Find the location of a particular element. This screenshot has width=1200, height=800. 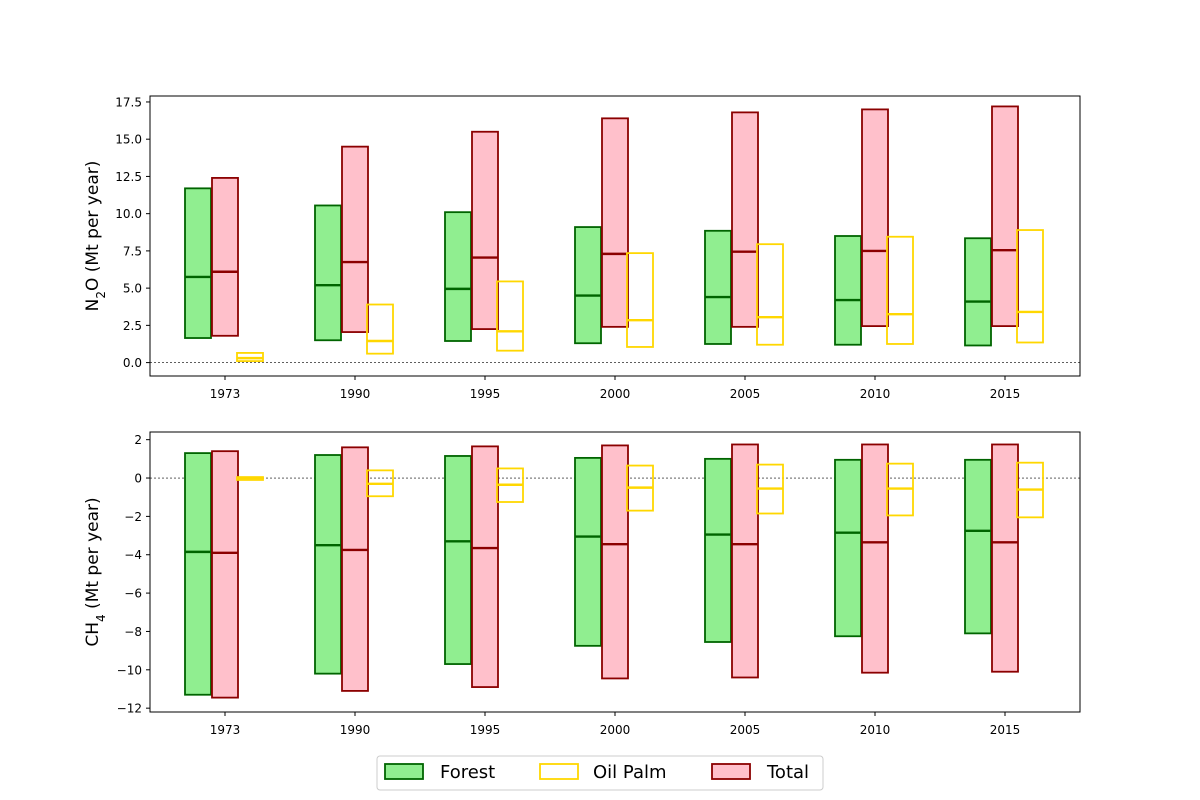

n2o-box-oil-palm-2005 is located at coordinates (770, 294).